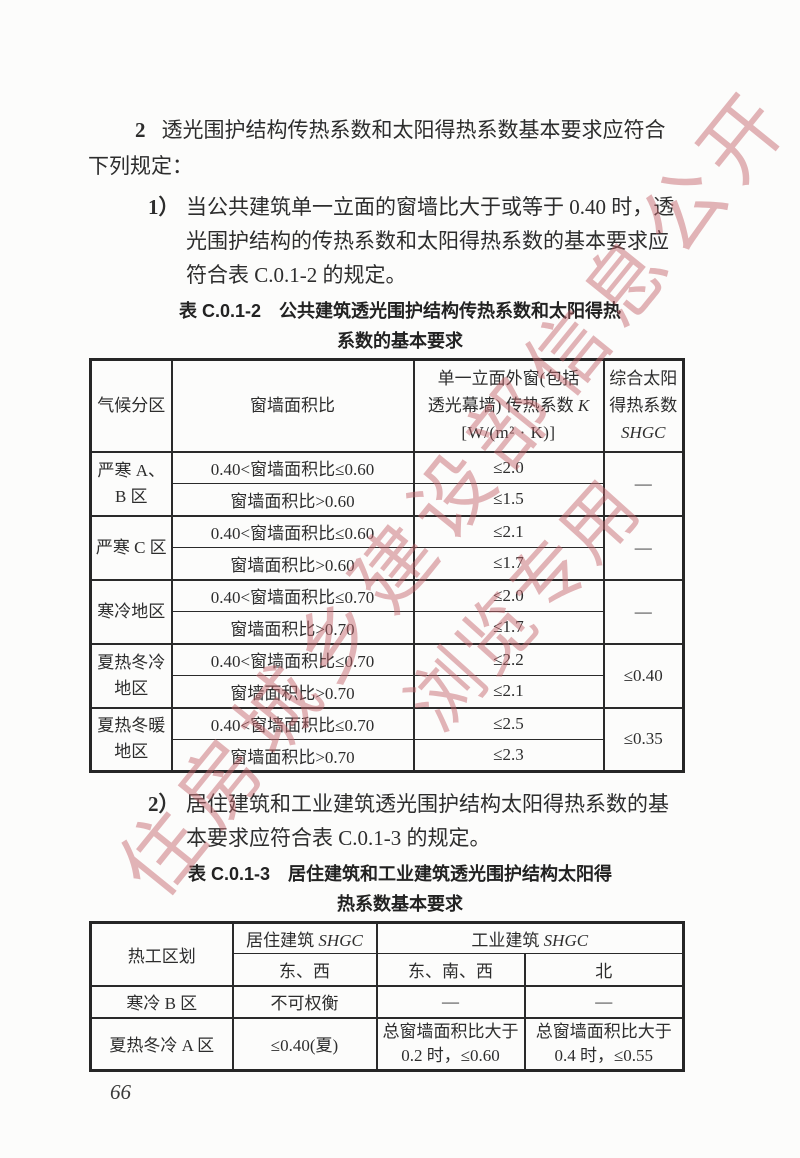 This screenshot has width=800, height=1158. Describe the element at coordinates (508, 755) in the screenshot. I see `k-value-cell: ≤2.3` at that location.